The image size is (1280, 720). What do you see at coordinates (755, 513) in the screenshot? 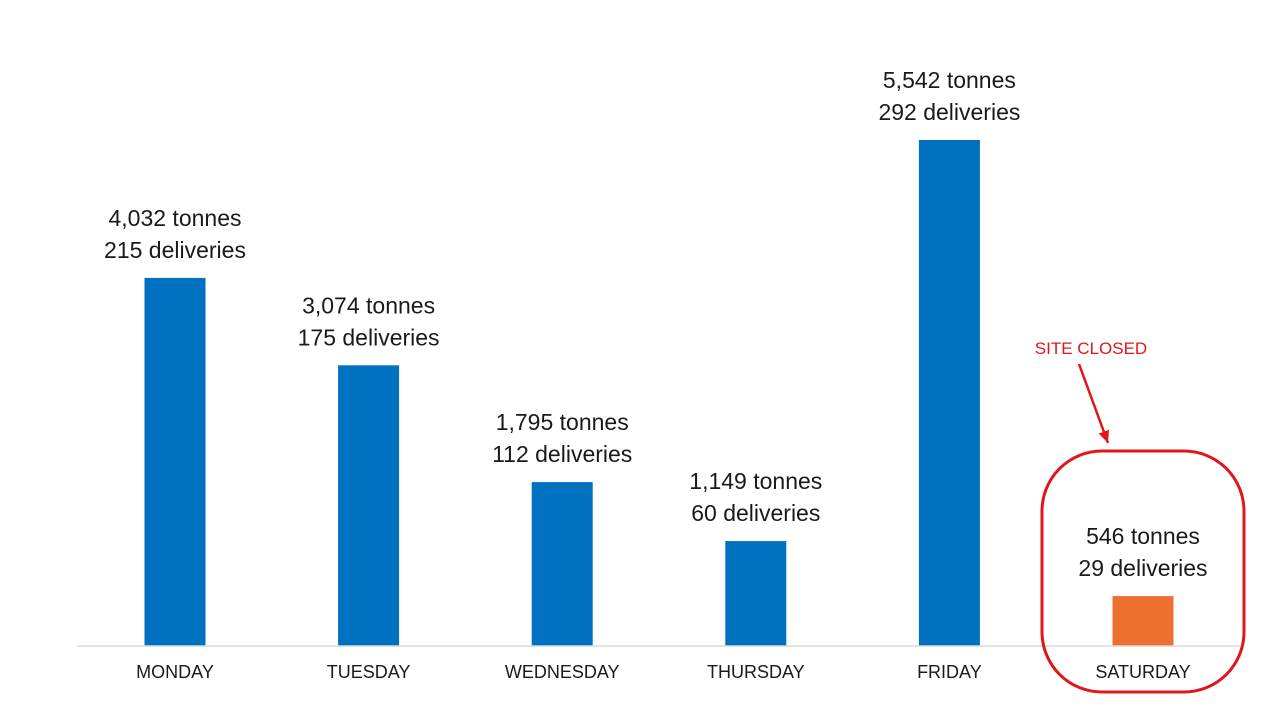
I see `data-label-deliveries-thursday: 60 deliveries` at bounding box center [755, 513].